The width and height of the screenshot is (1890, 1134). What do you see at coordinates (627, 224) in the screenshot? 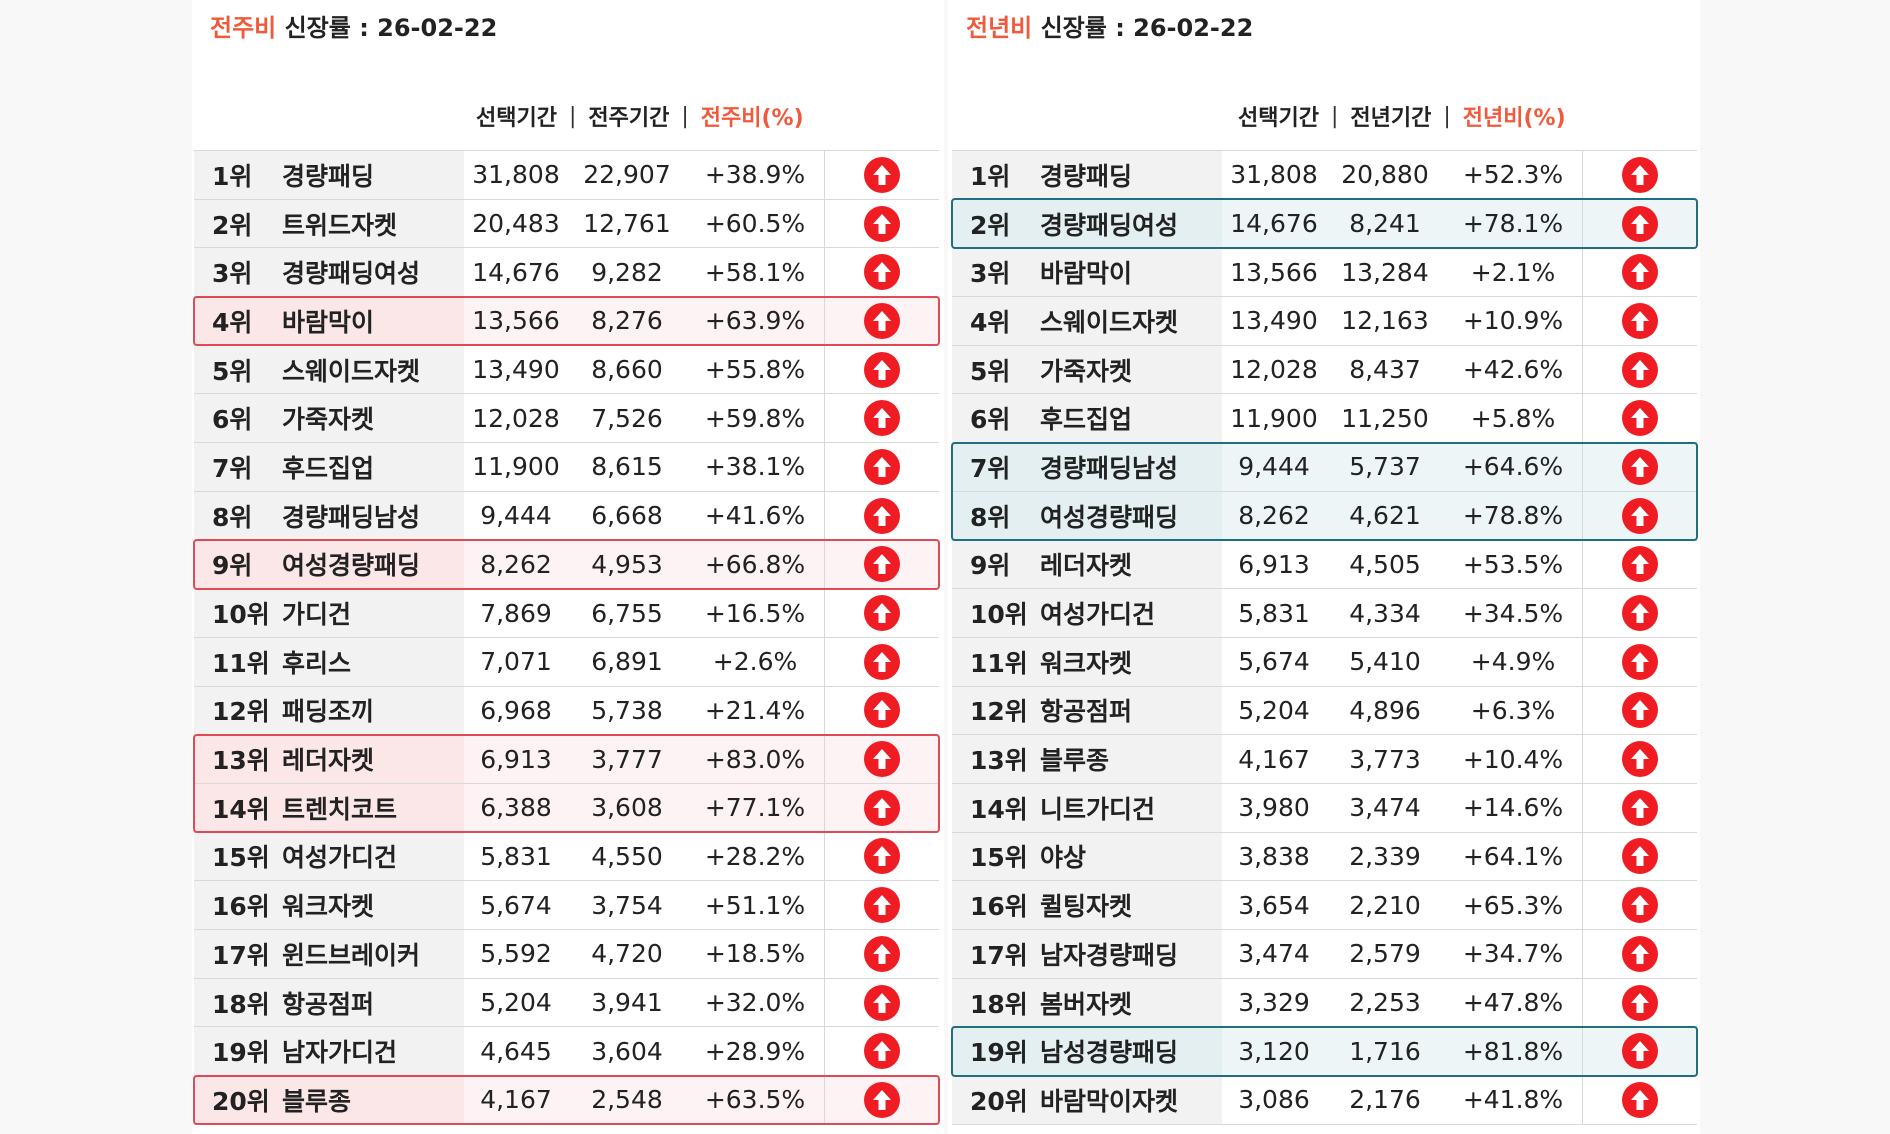
I see `prev-period-value: 12,761` at bounding box center [627, 224].